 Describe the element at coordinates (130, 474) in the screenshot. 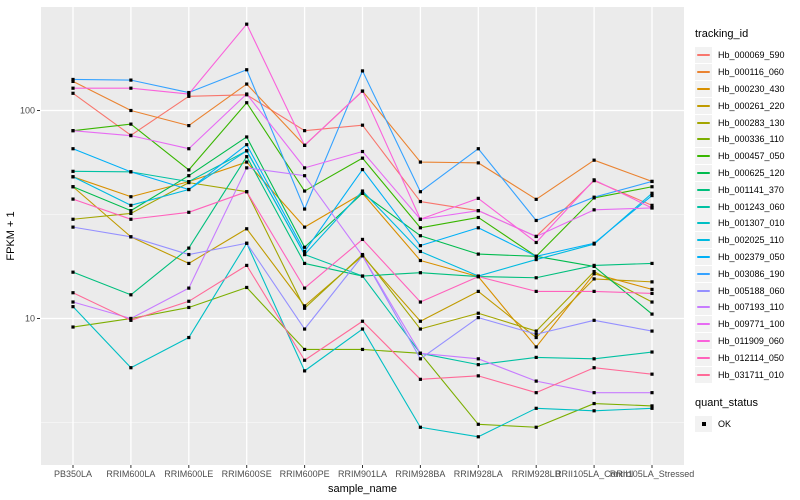

I see `x-tick-label: RRIM600LA` at that location.